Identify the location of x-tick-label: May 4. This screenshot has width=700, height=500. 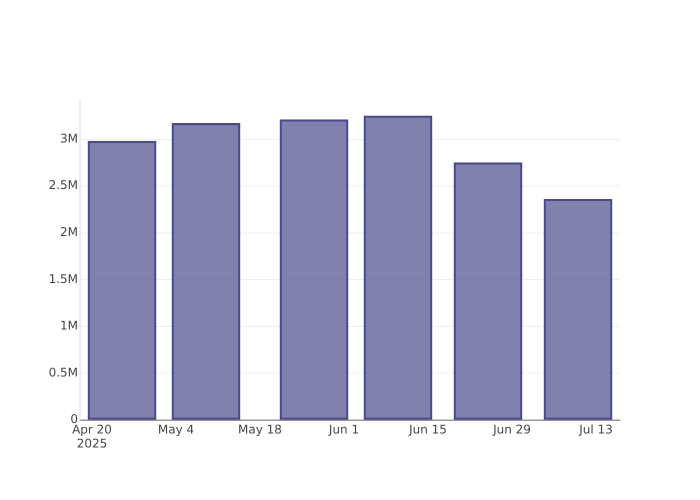
(176, 429).